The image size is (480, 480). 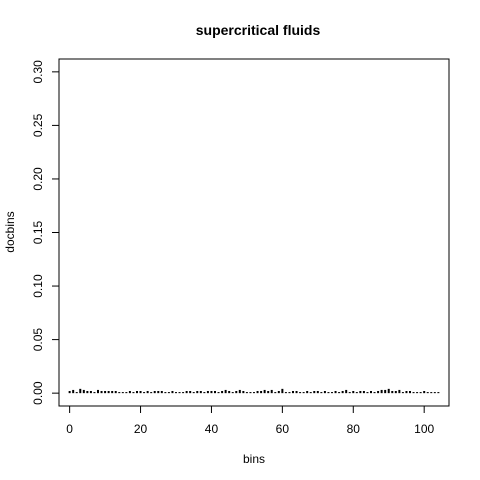 What do you see at coordinates (38, 340) in the screenshot?
I see `y-tick-label: 0.05` at bounding box center [38, 340].